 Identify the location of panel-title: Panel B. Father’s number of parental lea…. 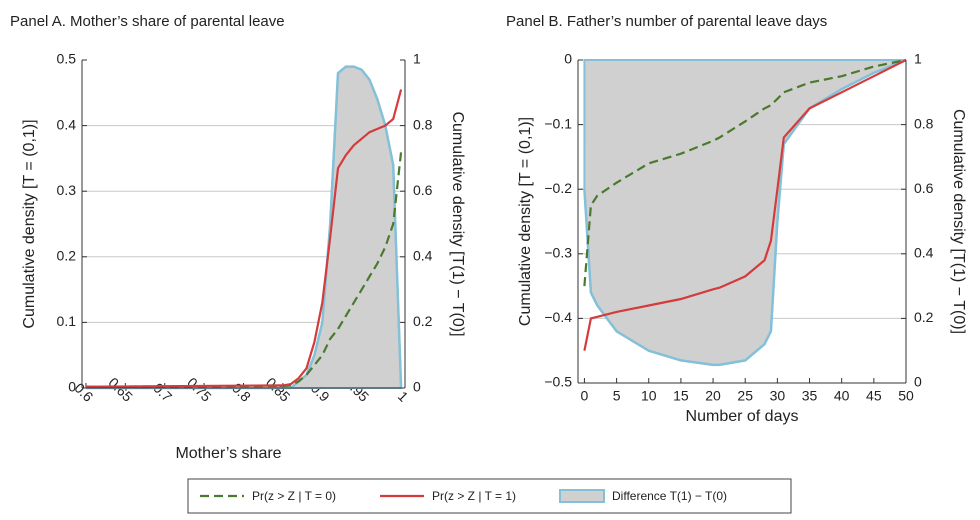
(666, 21).